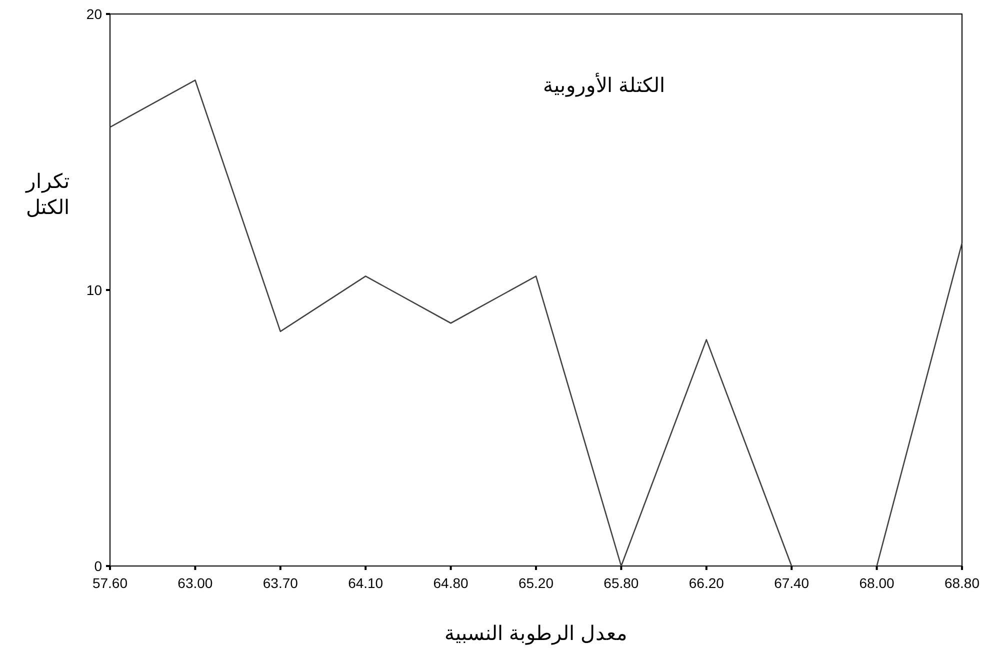  What do you see at coordinates (792, 583) in the screenshot?
I see `x-tick-label: 67.40` at bounding box center [792, 583].